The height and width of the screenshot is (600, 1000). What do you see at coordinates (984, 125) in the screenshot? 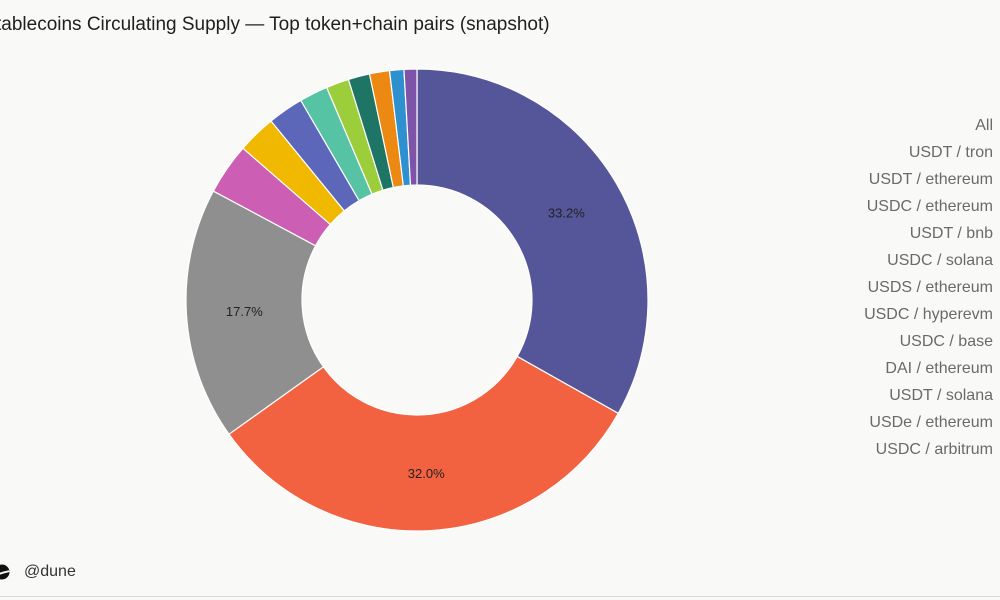
I see `legend-item: All` at bounding box center [984, 125].